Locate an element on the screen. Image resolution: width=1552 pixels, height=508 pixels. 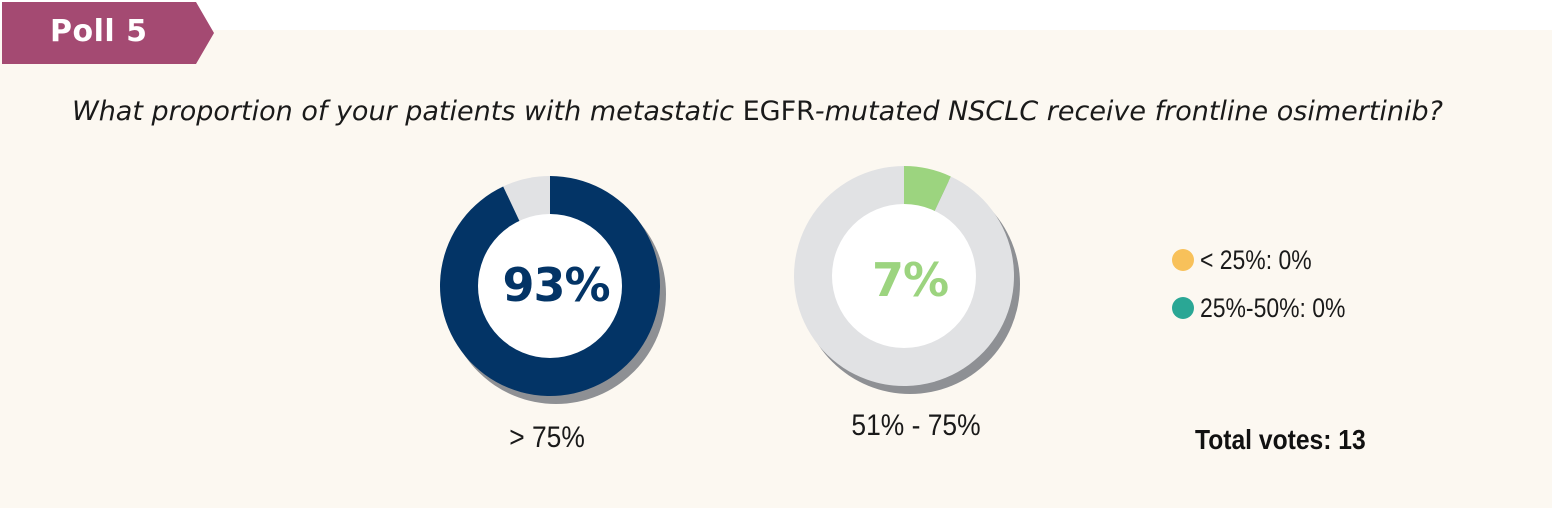
category-label-51-75: 51% - 75% is located at coordinates (916, 425).